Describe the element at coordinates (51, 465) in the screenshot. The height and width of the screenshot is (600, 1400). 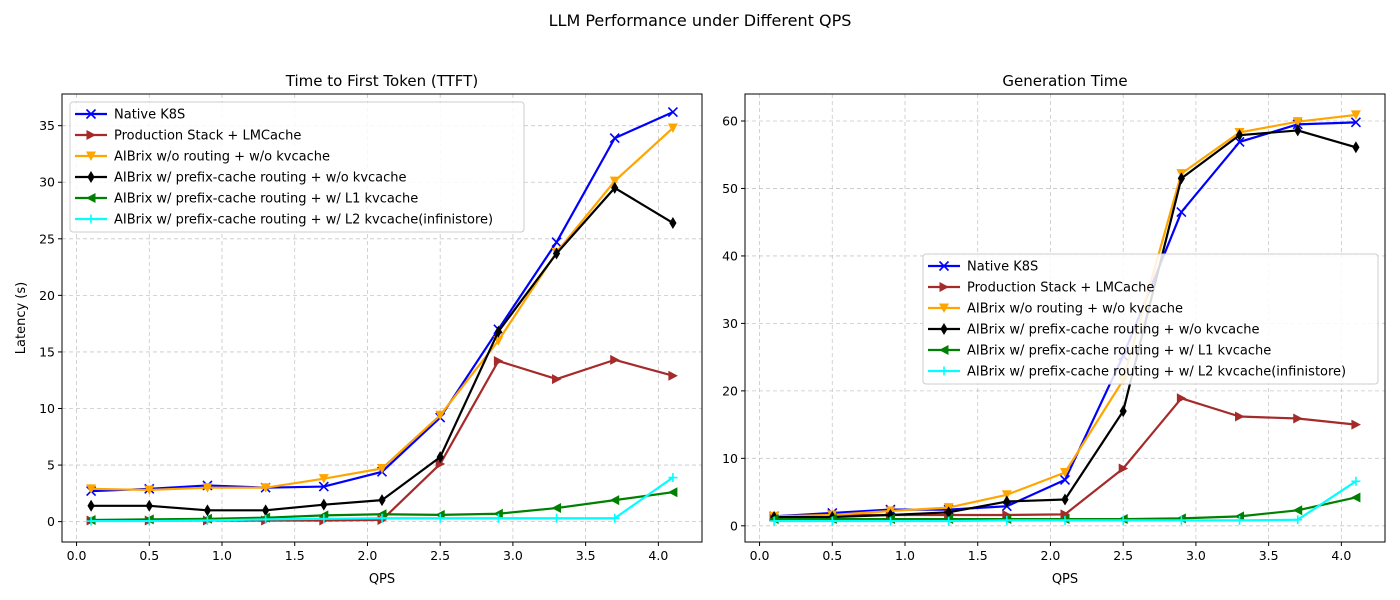
I see `y-tick-label: 5` at that location.